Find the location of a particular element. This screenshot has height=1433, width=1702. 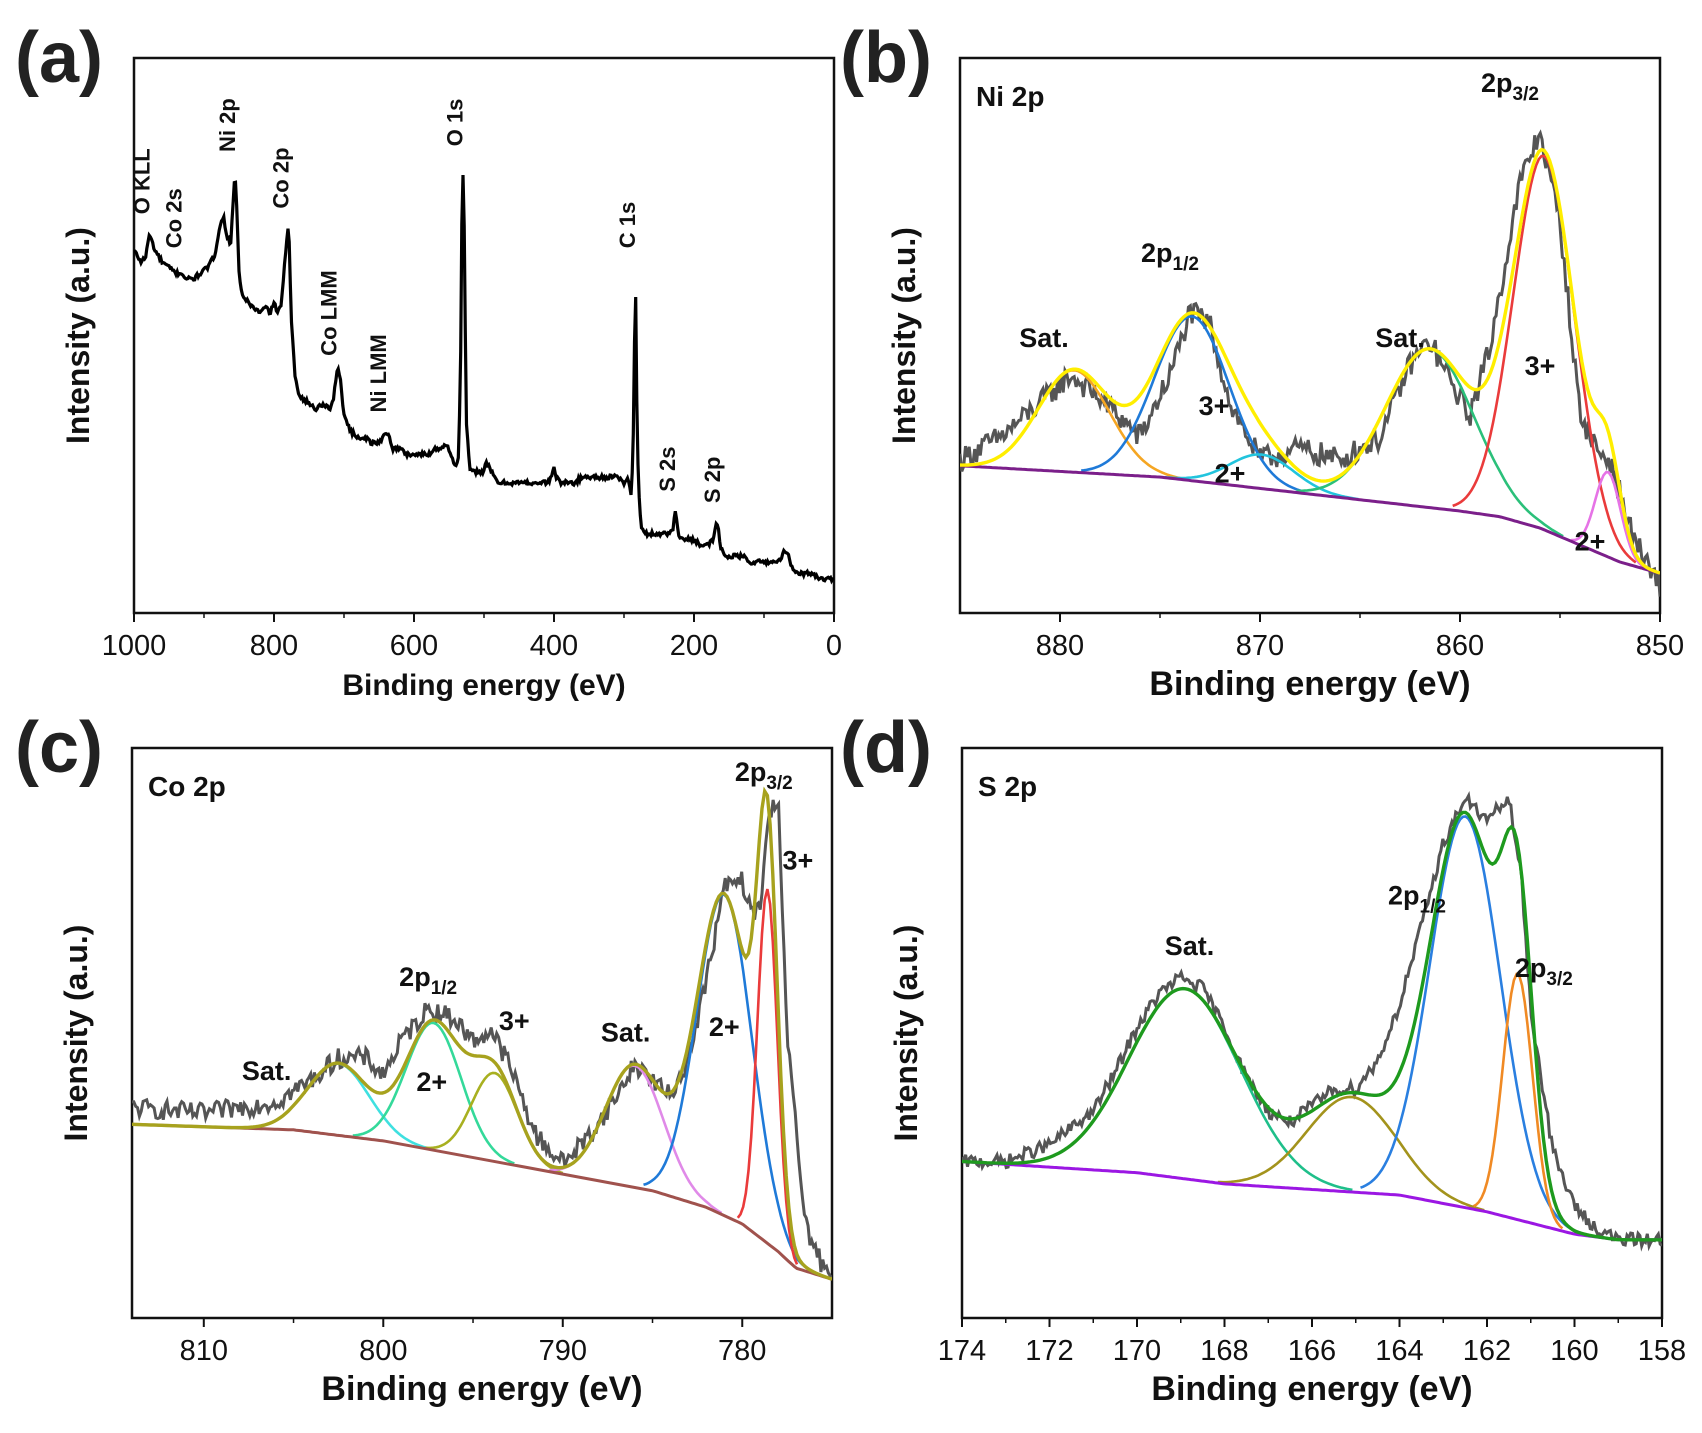

x-tick-label: 162 is located at coordinates (1487, 1351).